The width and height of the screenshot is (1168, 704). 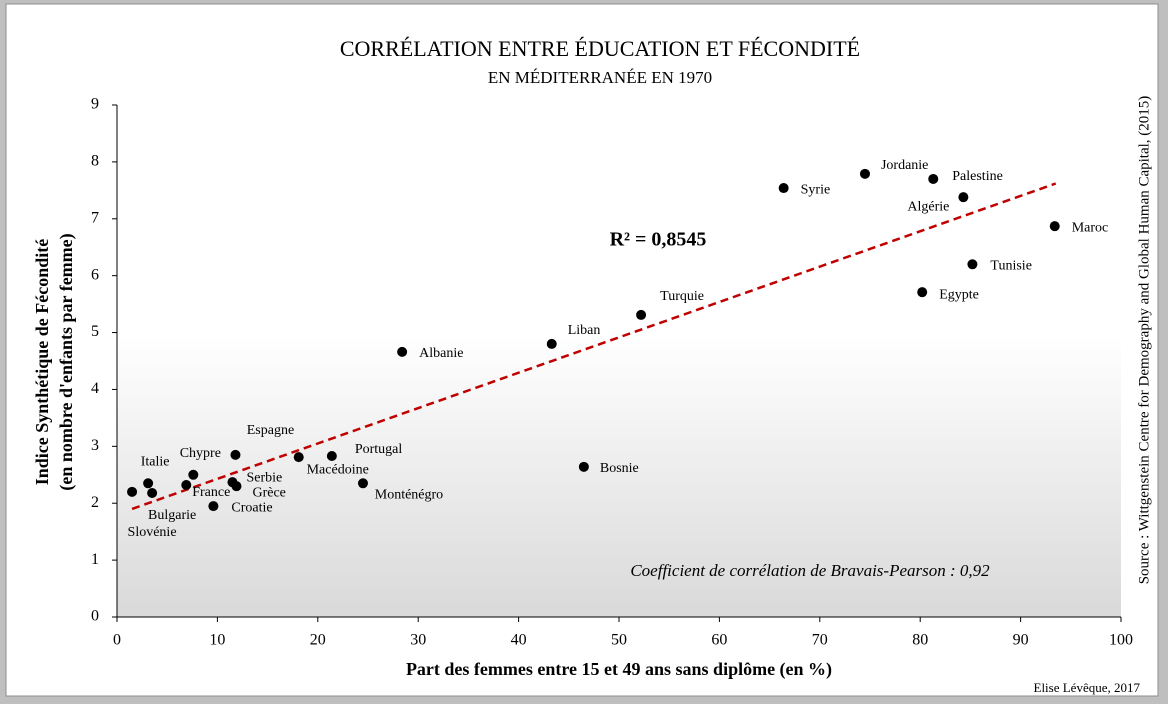 What do you see at coordinates (816, 189) in the screenshot?
I see `point-label: Syrie` at bounding box center [816, 189].